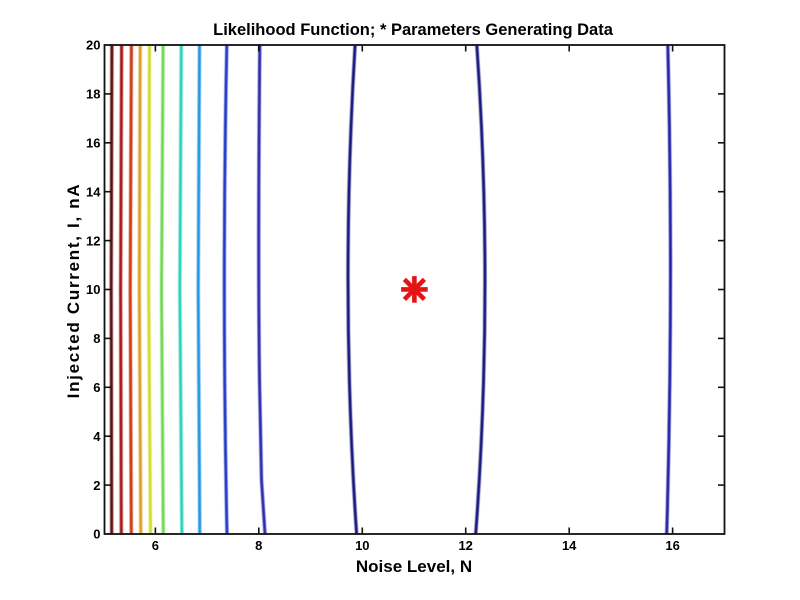 The image size is (800, 600). I want to click on svg-text: Noise Level, N, so click(414, 566).